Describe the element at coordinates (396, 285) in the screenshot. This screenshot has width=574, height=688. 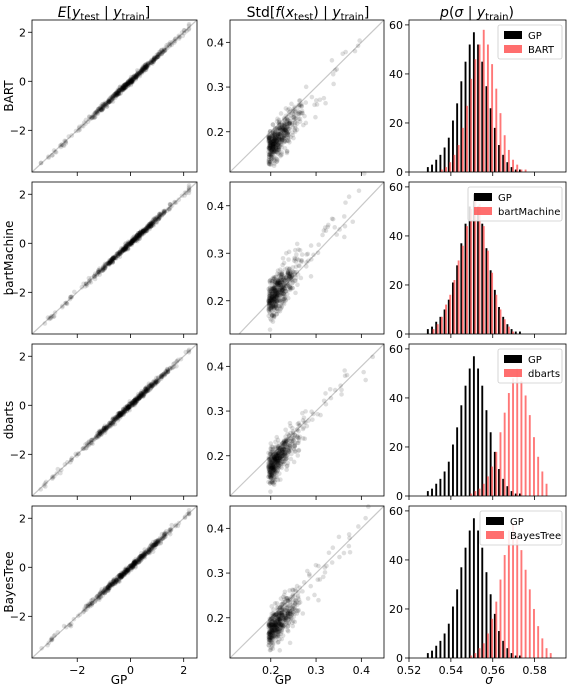
I see `y-tick-label: 20` at that location.